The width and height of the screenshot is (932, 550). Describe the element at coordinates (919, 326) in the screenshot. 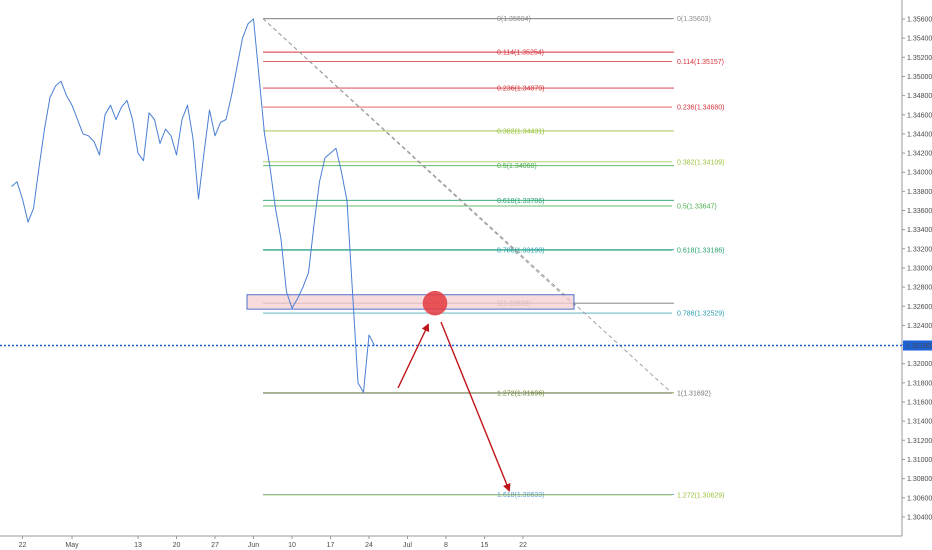

I see `y-tick-label: 1.32400` at that location.